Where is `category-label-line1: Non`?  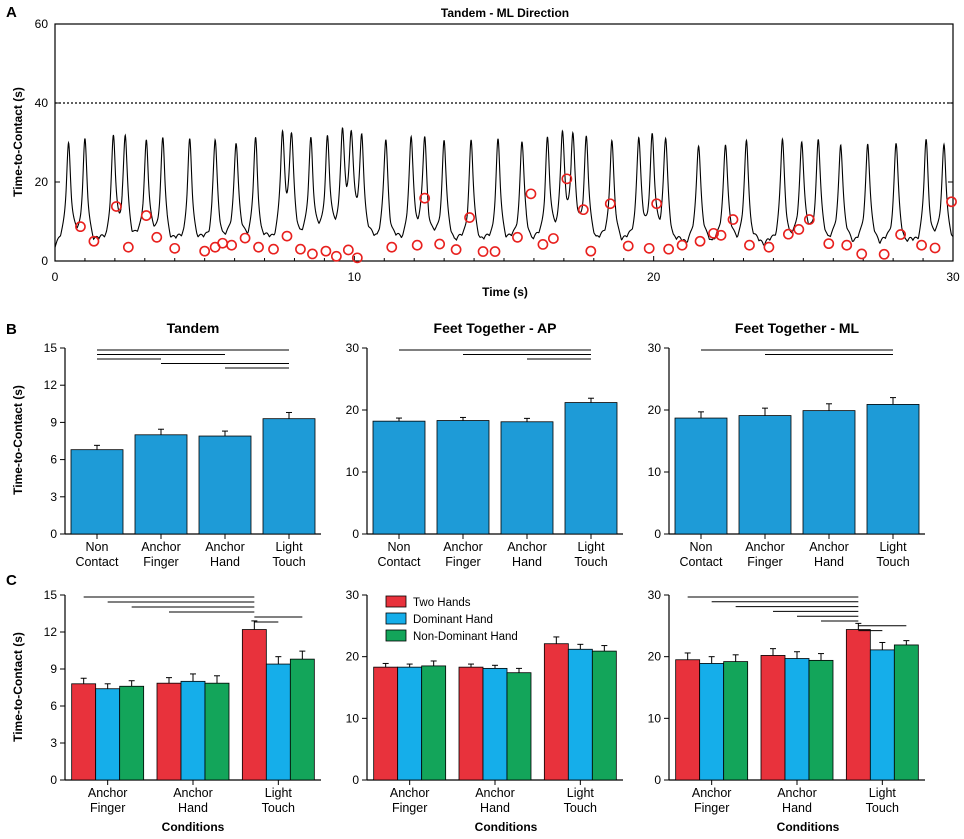 category-label-line1: Non is located at coordinates (701, 547).